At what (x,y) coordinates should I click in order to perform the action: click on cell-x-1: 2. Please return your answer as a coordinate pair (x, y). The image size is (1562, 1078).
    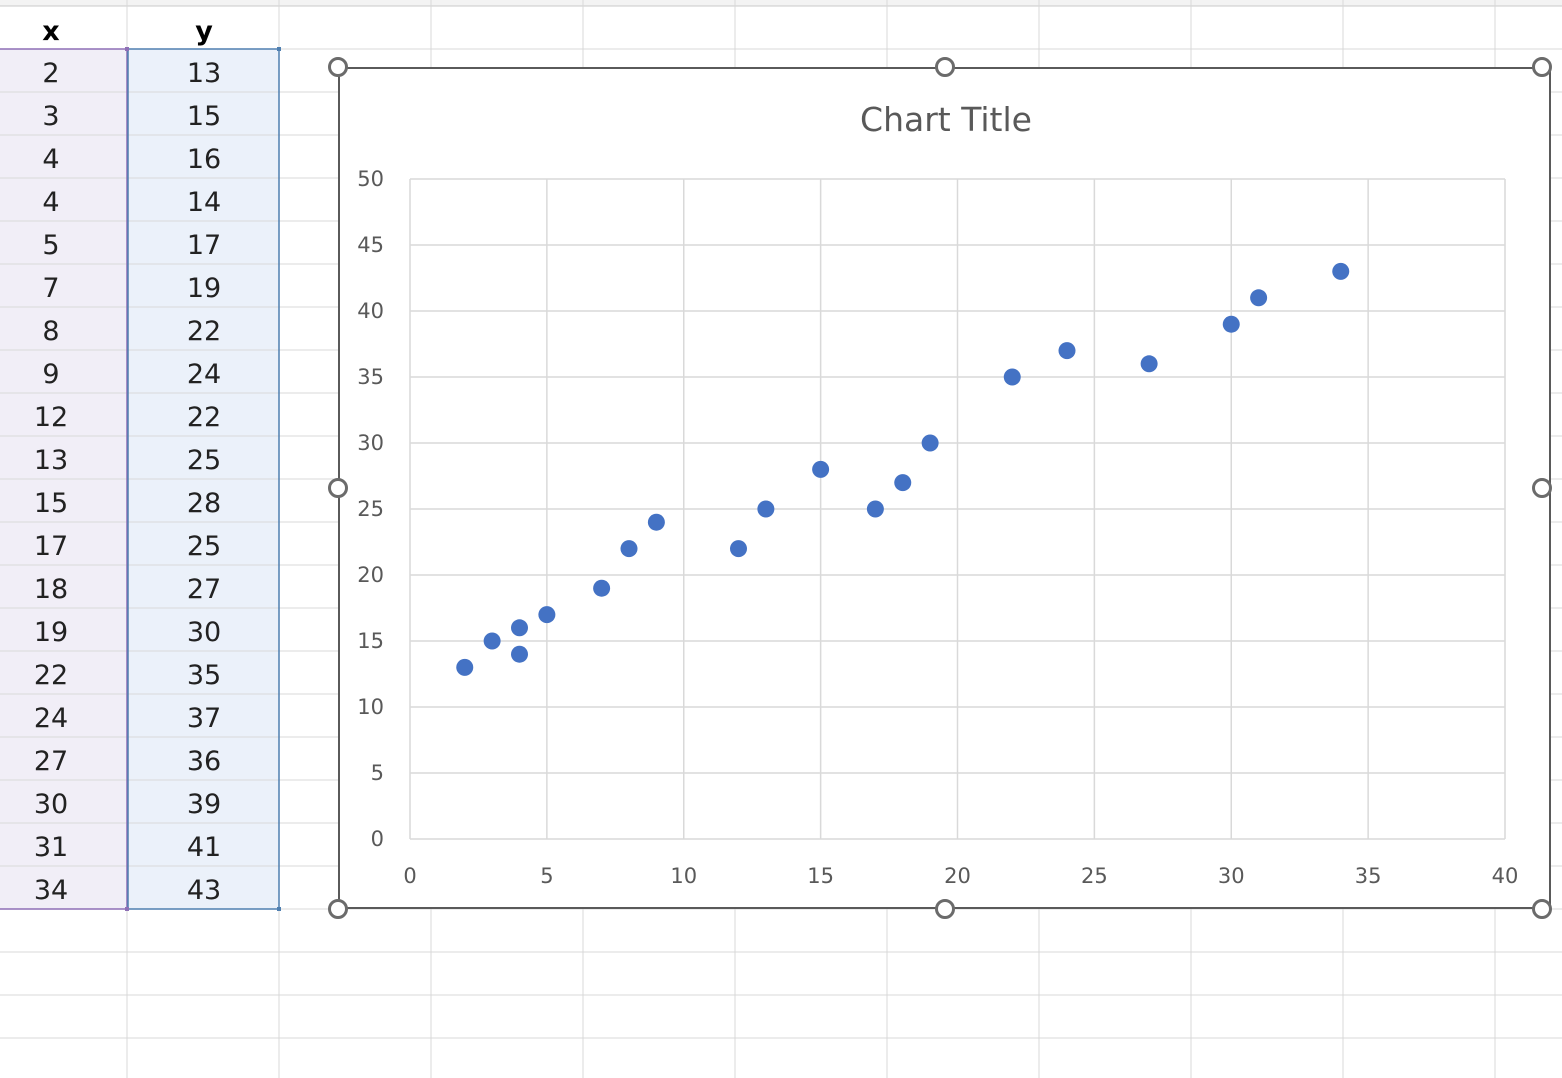
    Looking at the image, I should click on (51, 73).